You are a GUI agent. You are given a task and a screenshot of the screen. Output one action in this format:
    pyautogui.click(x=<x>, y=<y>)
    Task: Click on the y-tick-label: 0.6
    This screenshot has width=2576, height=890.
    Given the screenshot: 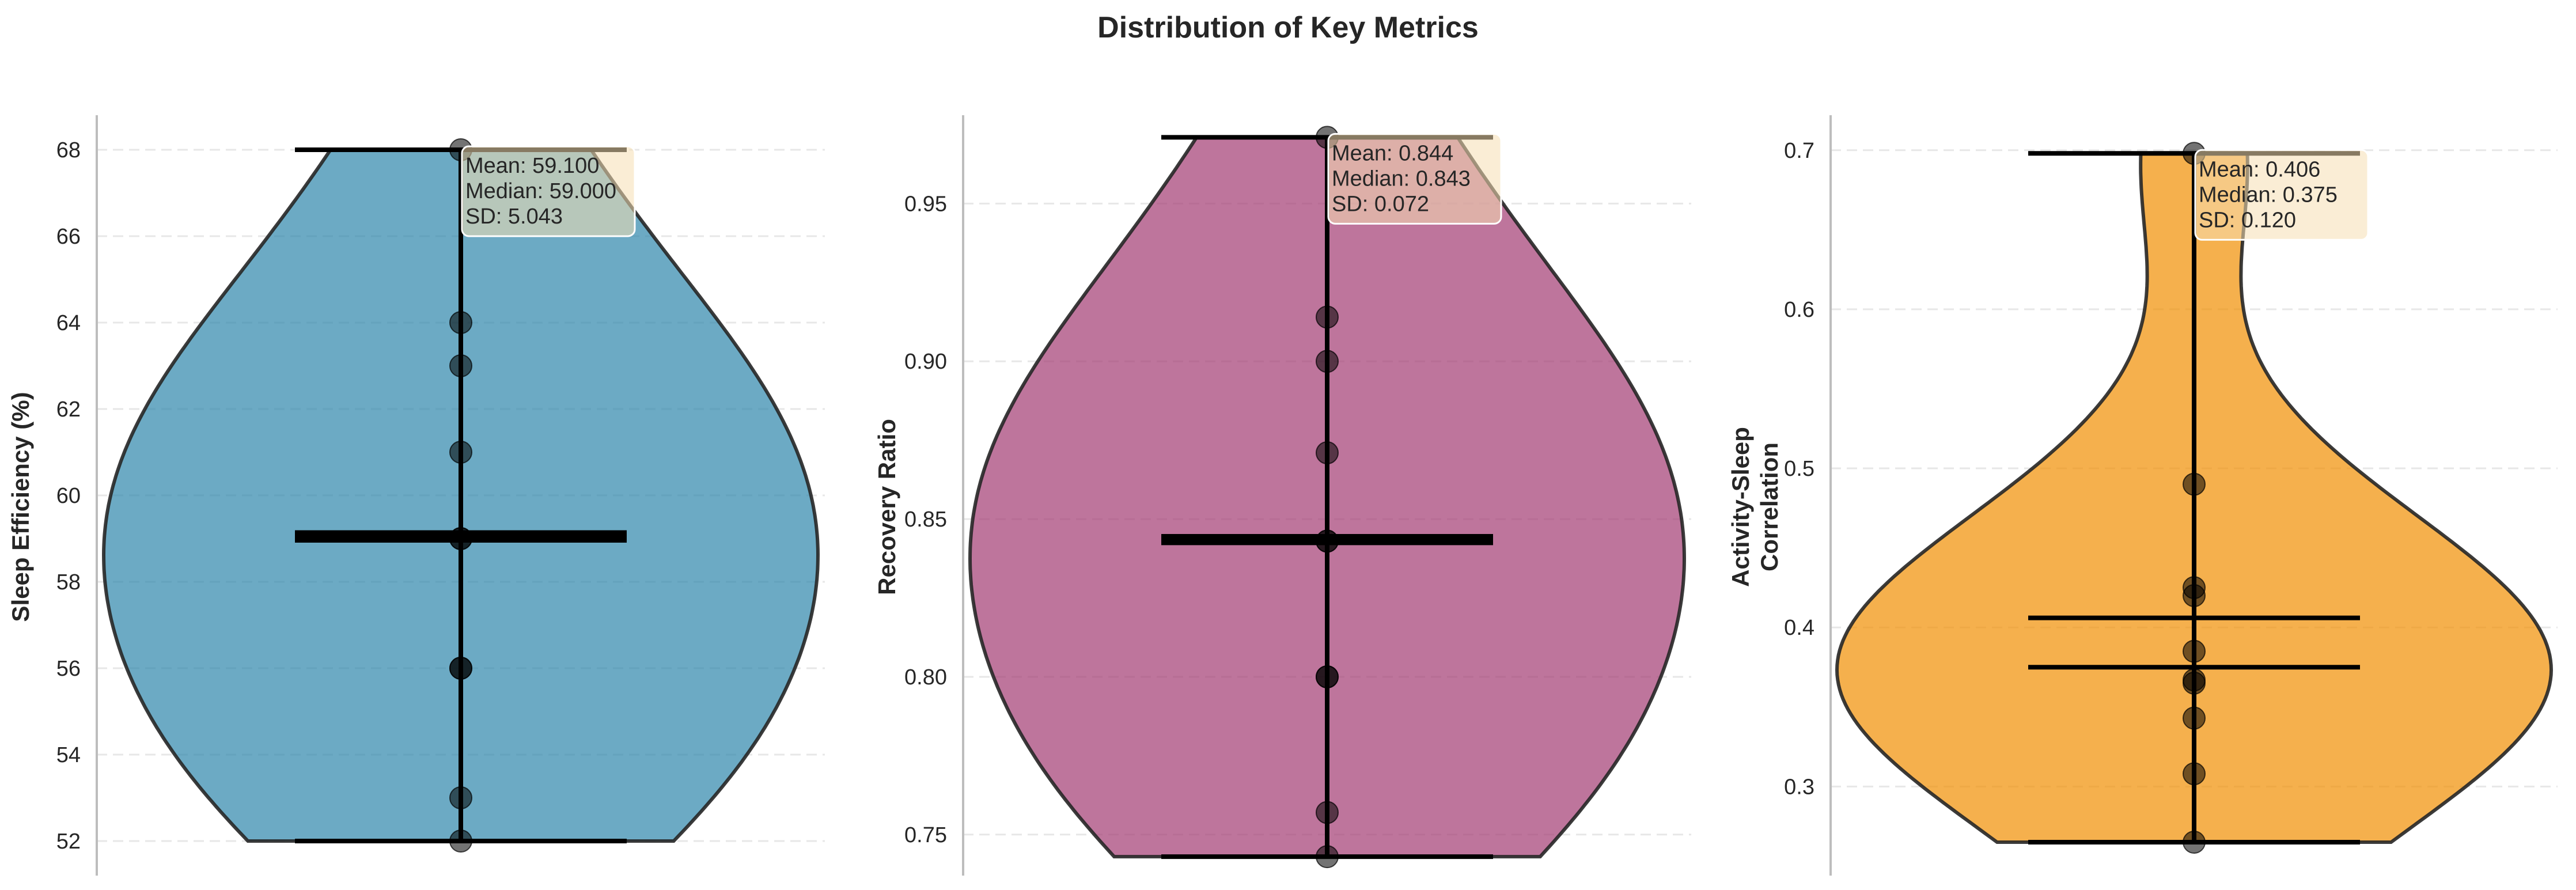 What is the action you would take?
    pyautogui.click(x=1799, y=310)
    